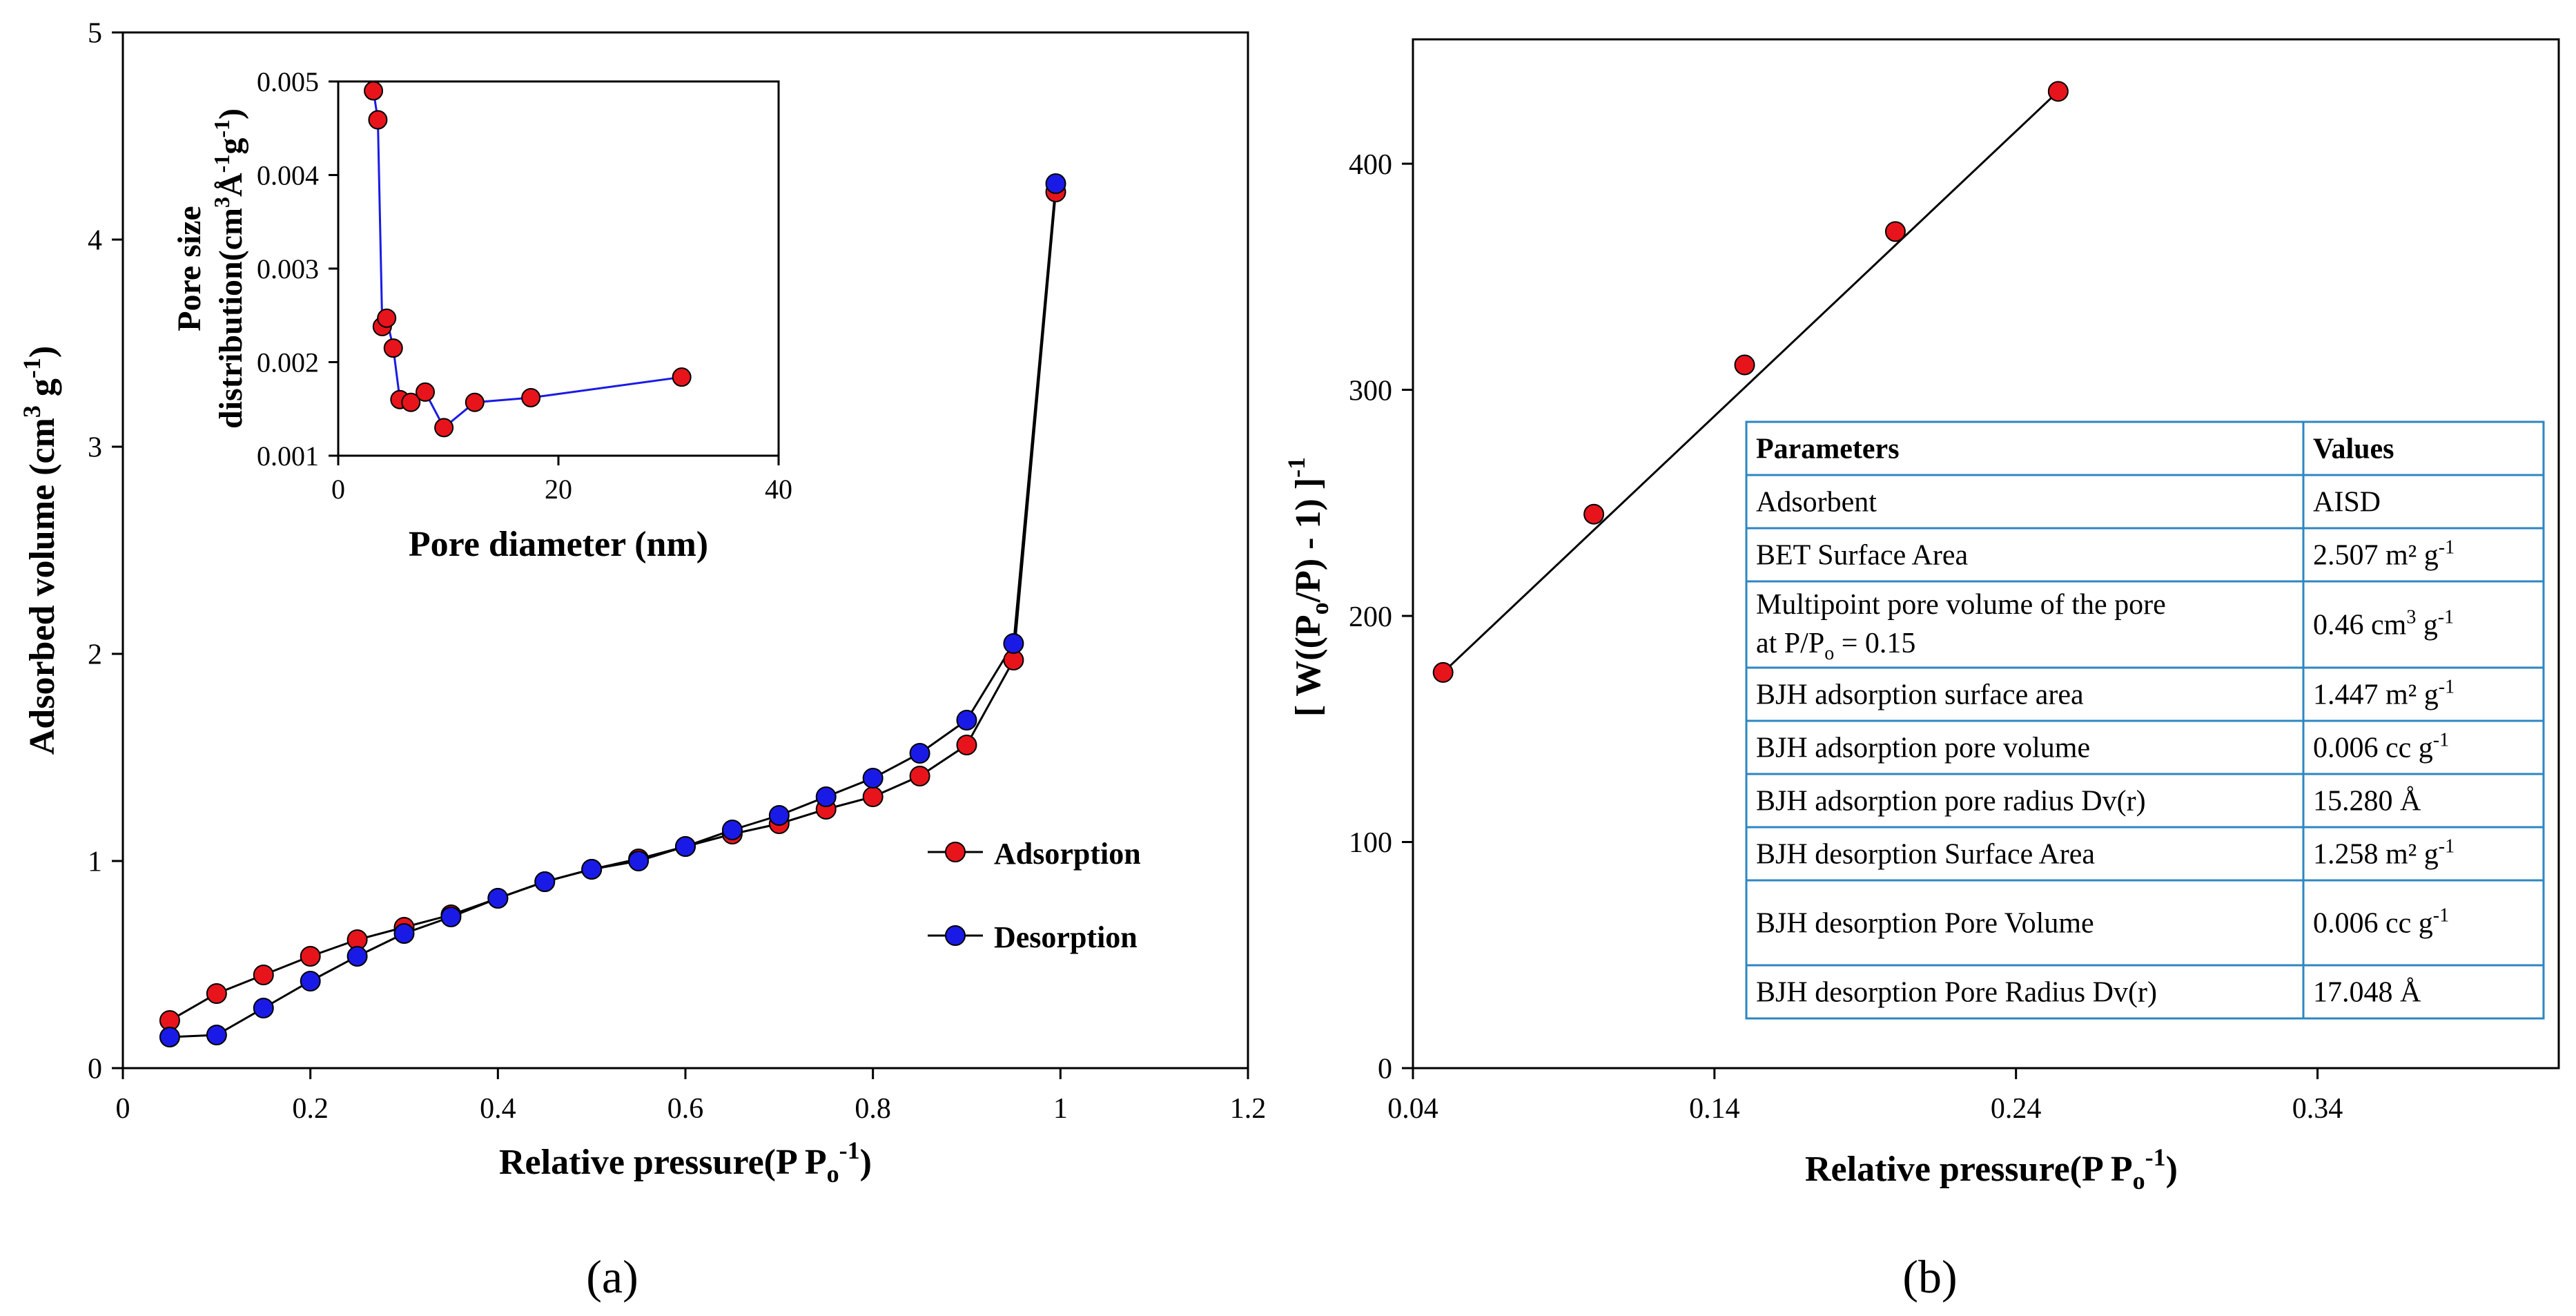 The image size is (2576, 1316). Describe the element at coordinates (231, 146) in the screenshot. I see `inset-y-label-mid2: g` at that location.